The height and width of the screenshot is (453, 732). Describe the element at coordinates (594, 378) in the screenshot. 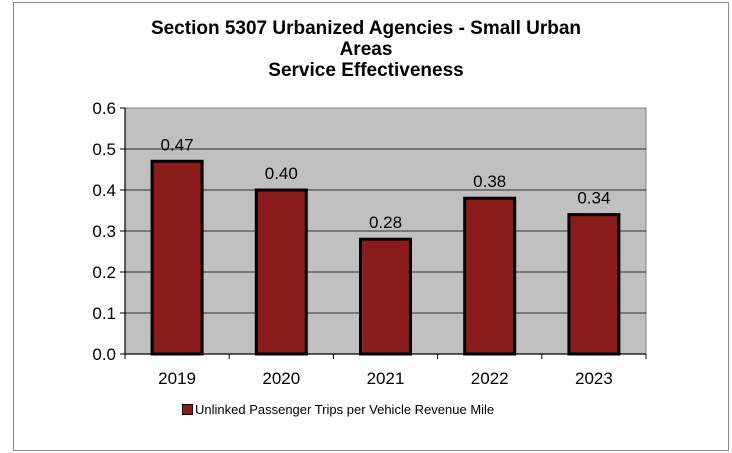

I see `x-tick-label: 2023` at that location.